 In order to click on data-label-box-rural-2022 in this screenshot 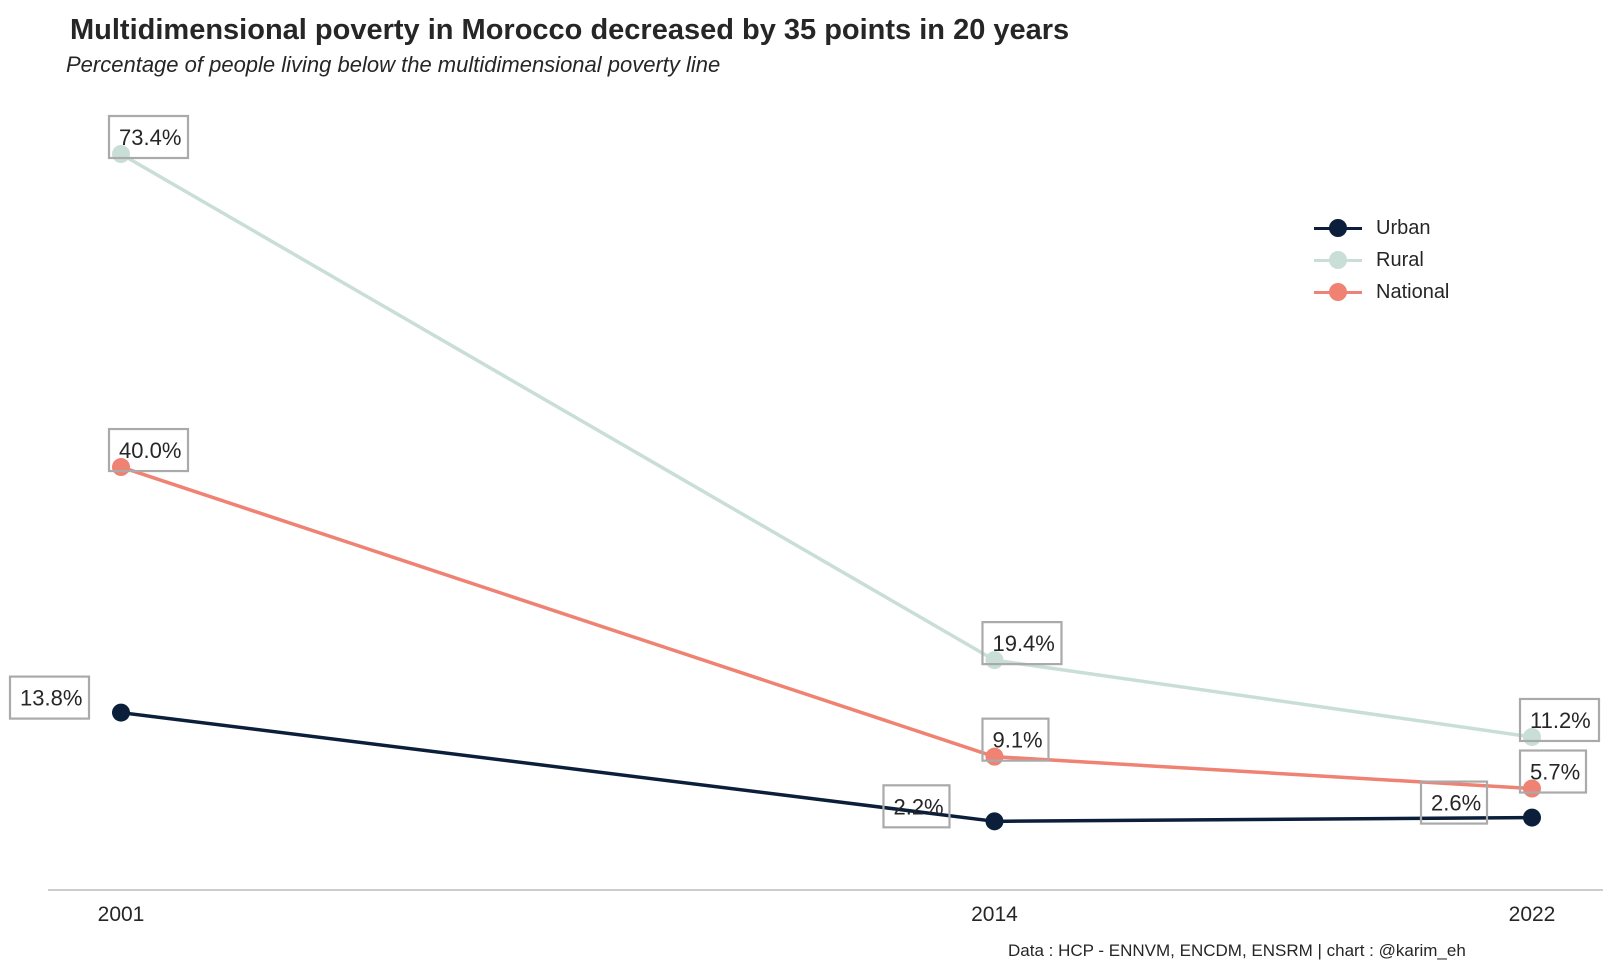, I will do `click(1559, 720)`.